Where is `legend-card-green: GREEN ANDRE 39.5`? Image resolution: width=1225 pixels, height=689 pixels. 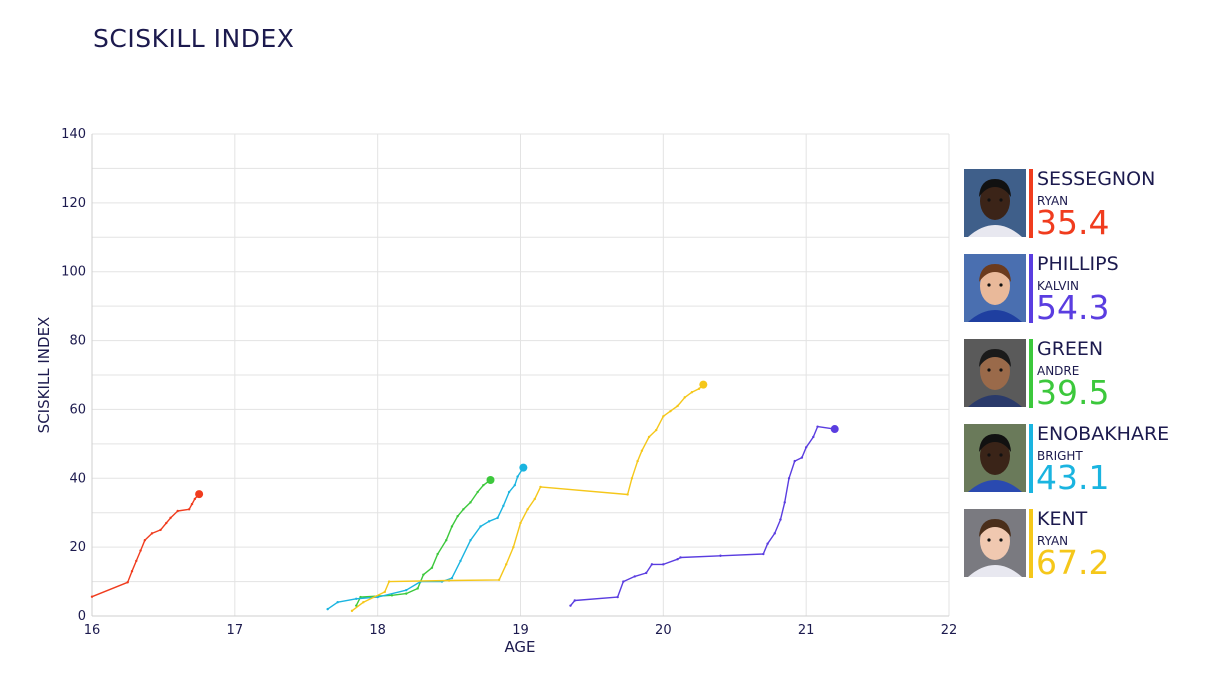 legend-card-green: GREEN ANDRE 39.5 is located at coordinates (1084, 375).